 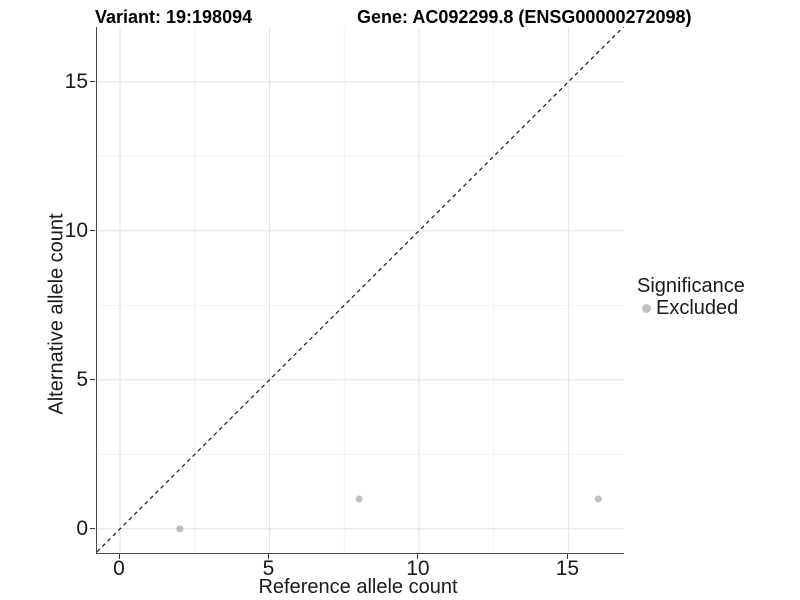 What do you see at coordinates (76, 81) in the screenshot?
I see `y-tick-label: 15` at bounding box center [76, 81].